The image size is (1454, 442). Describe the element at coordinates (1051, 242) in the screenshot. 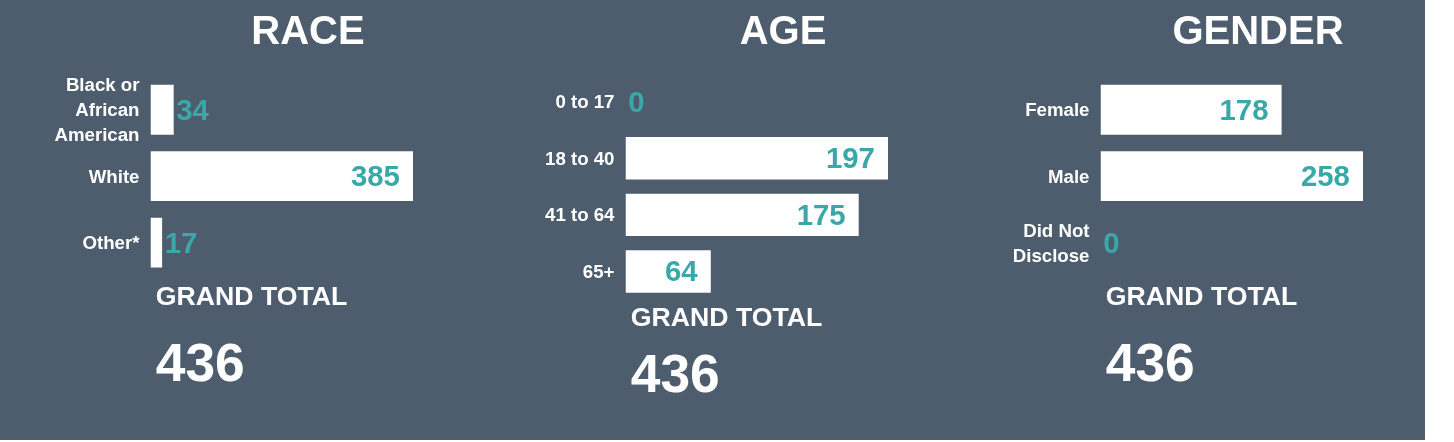

I see `y-tick-label: Did Not Disclose` at that location.